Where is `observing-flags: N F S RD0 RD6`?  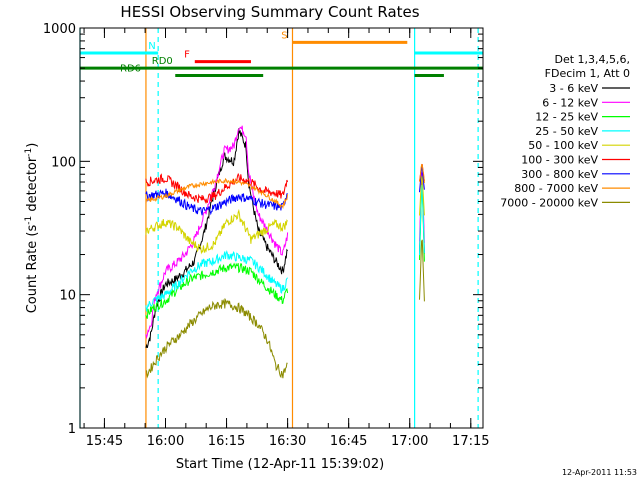 observing-flags: N F S RD0 RD6 is located at coordinates (281, 54).